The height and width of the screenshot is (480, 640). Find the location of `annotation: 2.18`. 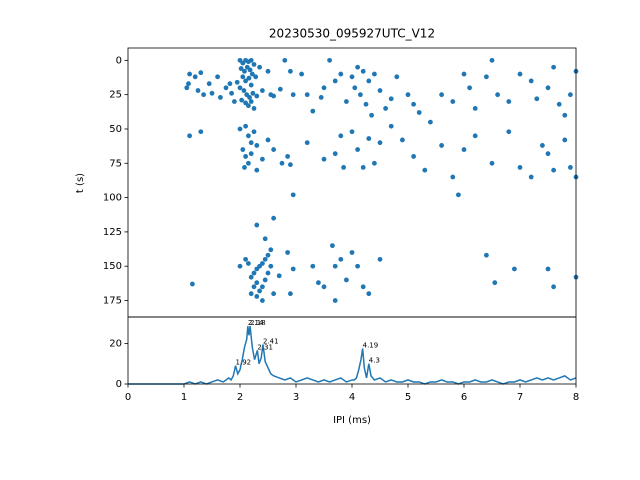

annotation: 2.18 is located at coordinates (258, 323).